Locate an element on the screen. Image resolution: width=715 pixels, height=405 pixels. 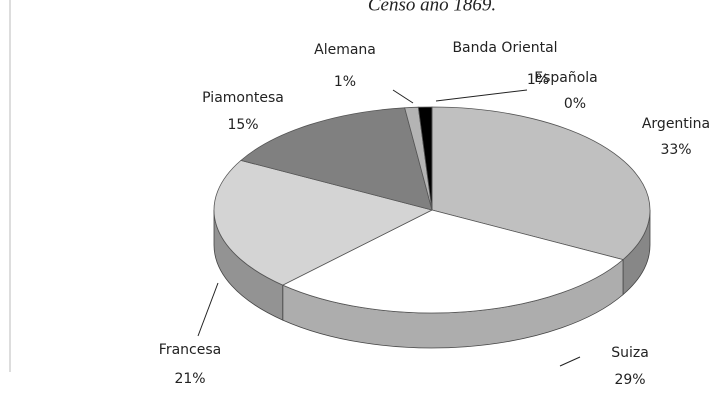
value-label: 15% is located at coordinates (242, 125).